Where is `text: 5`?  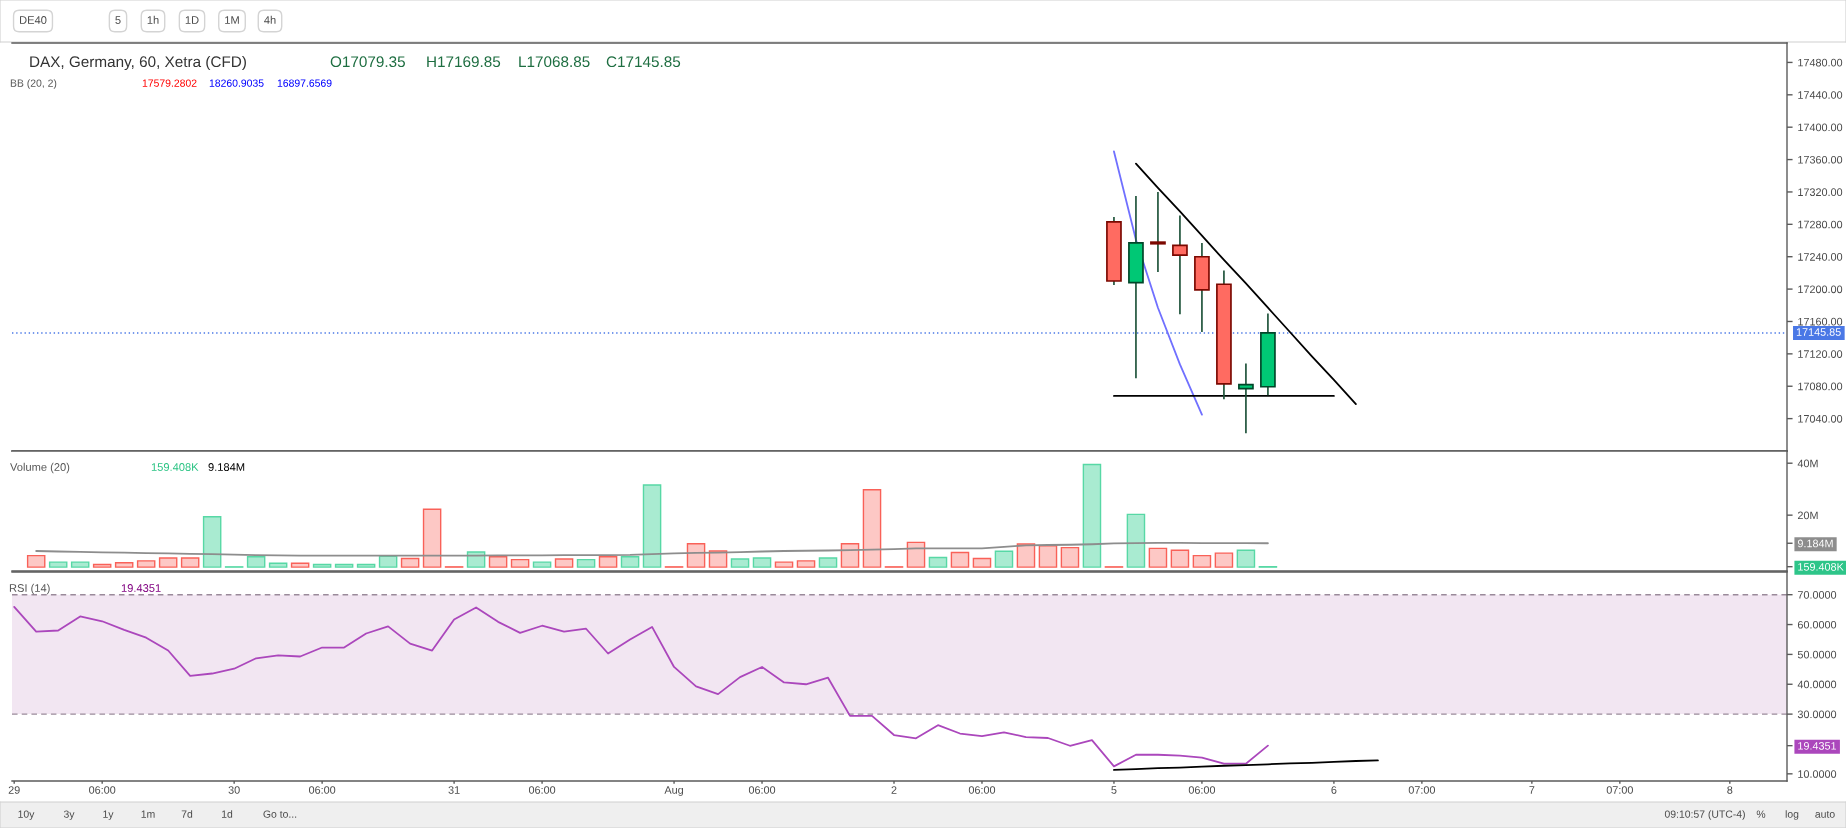 text: 5 is located at coordinates (118, 20).